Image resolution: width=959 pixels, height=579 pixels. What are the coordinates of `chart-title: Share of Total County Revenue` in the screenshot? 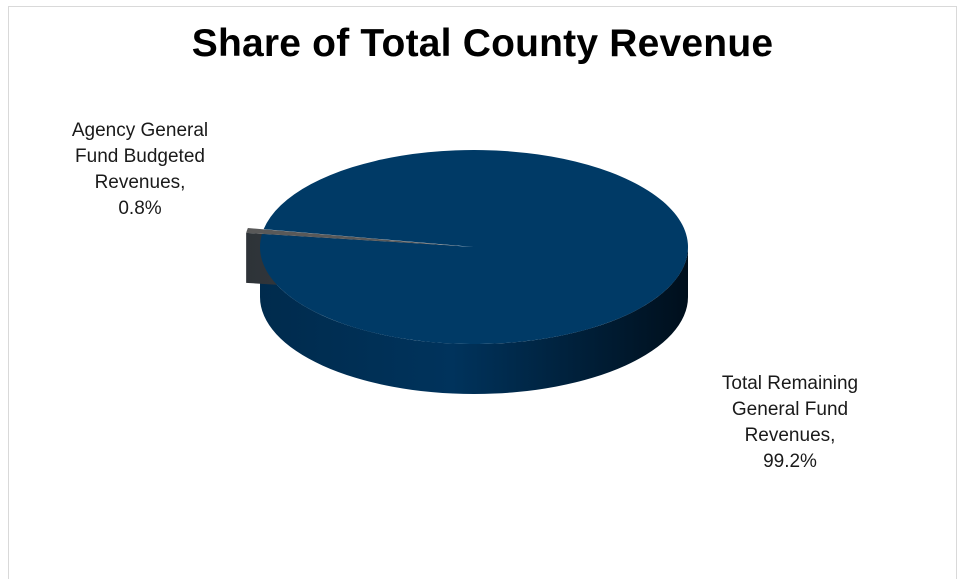 It's located at (482, 43).